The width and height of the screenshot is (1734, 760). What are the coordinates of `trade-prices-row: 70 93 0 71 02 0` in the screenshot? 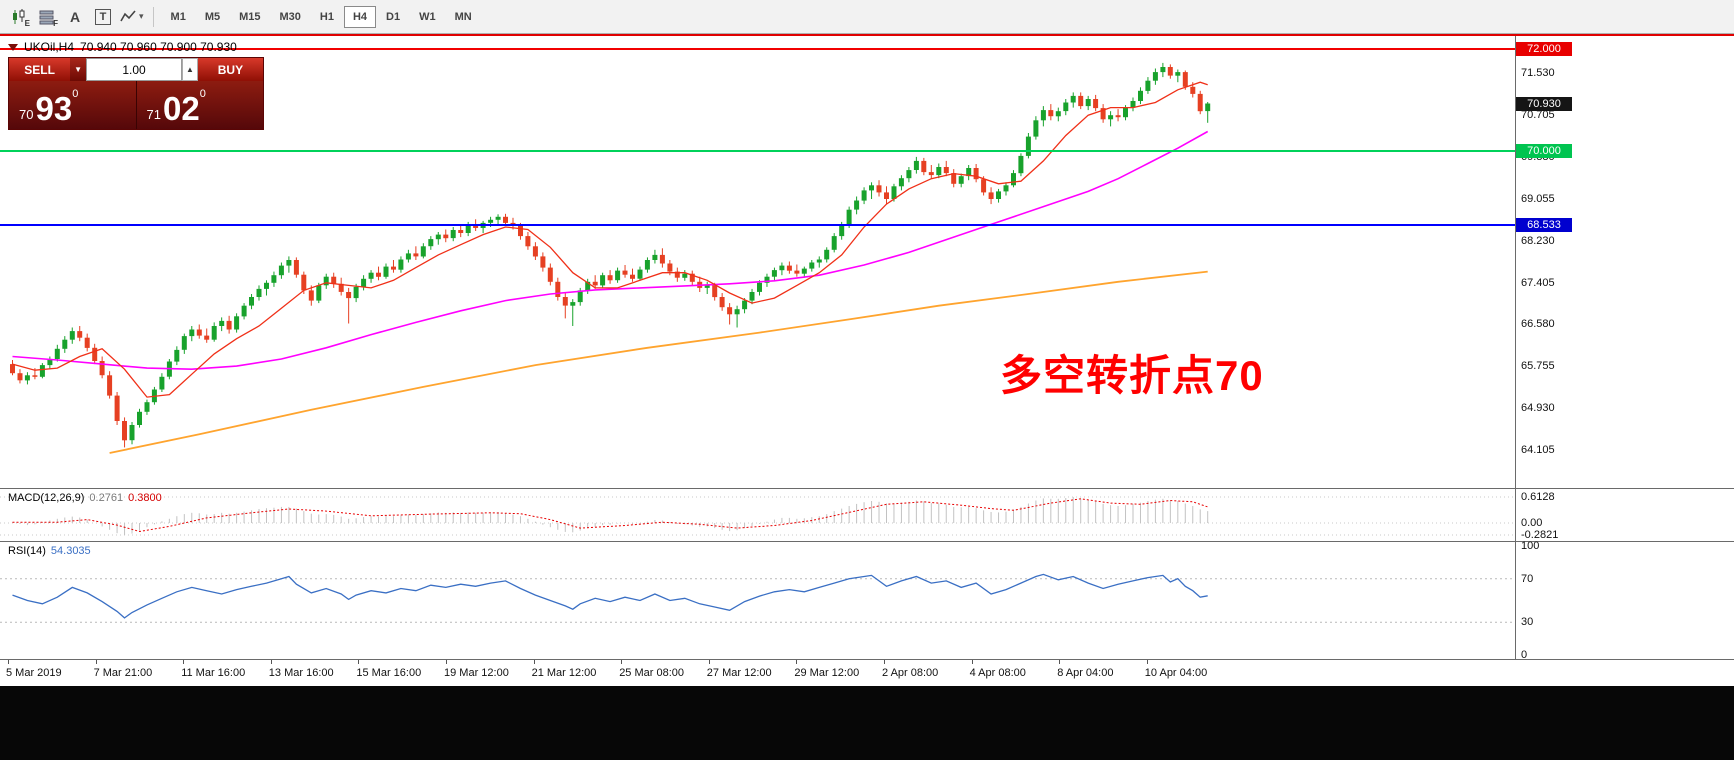 It's located at (136, 105).